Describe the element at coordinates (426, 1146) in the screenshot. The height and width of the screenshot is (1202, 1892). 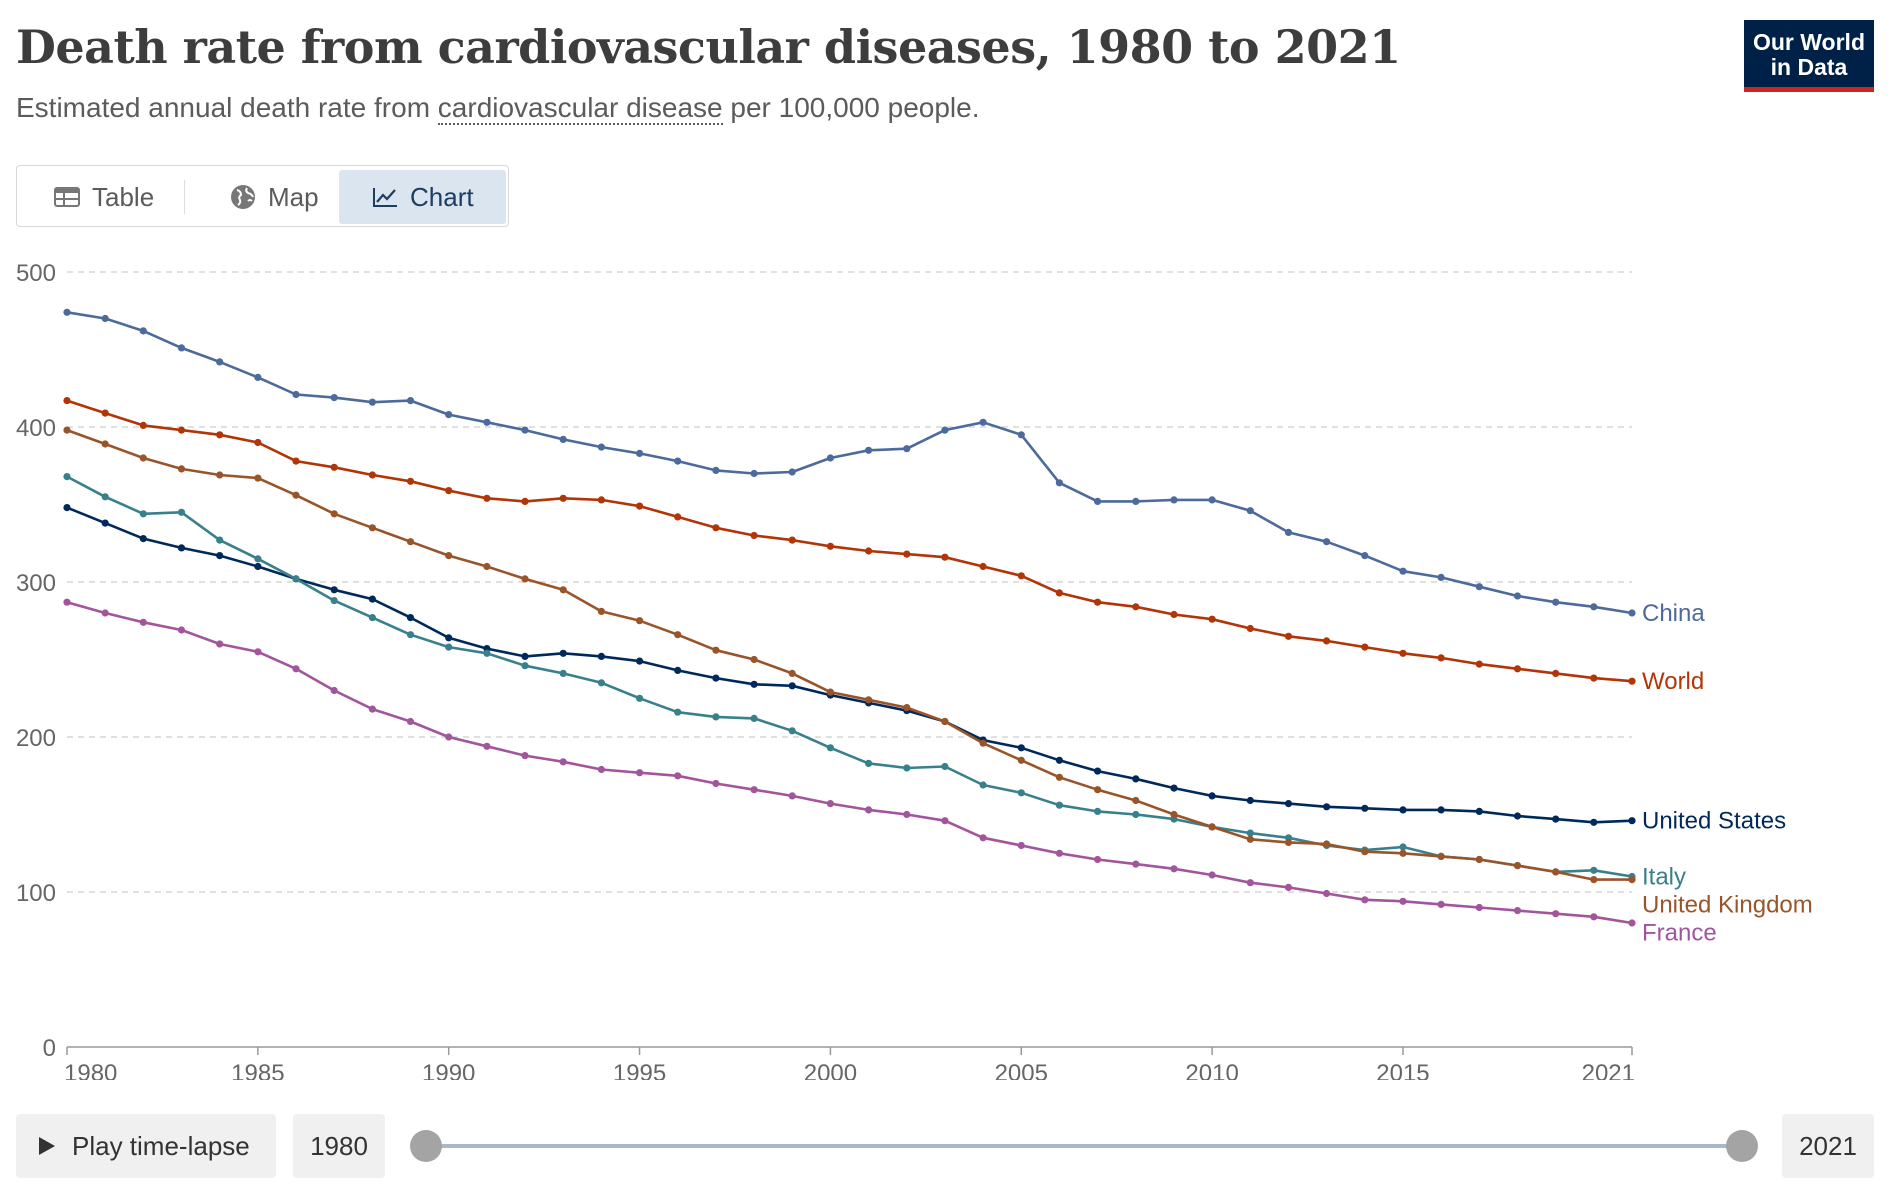
I see `timeline-start-handle` at that location.